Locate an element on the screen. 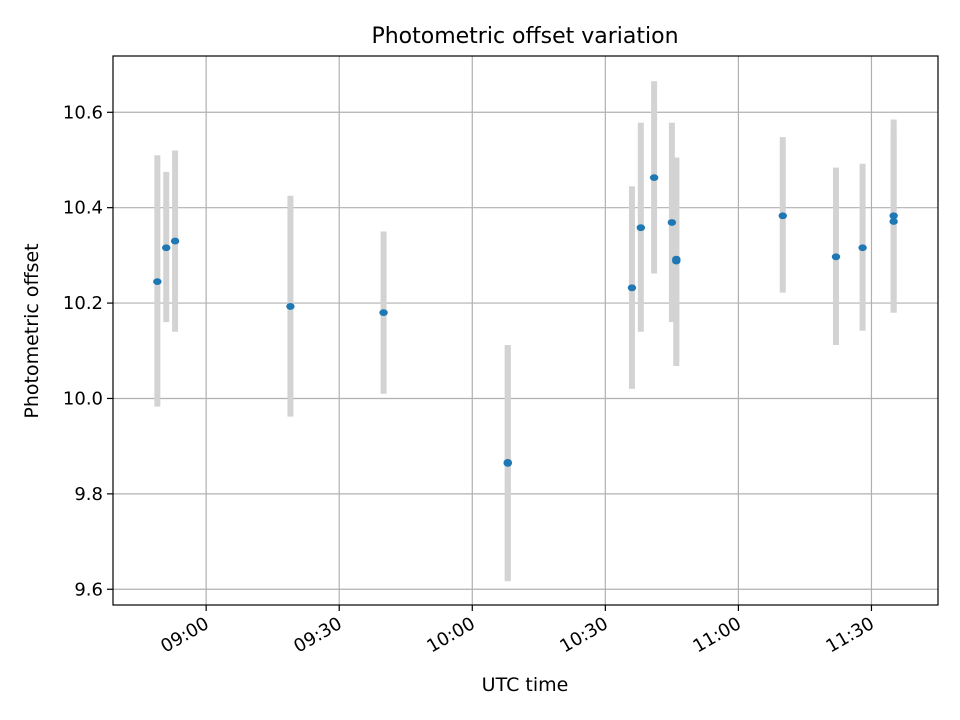 This screenshot has height=720, width=960. y-tick-label: 10.0 is located at coordinates (83, 398).